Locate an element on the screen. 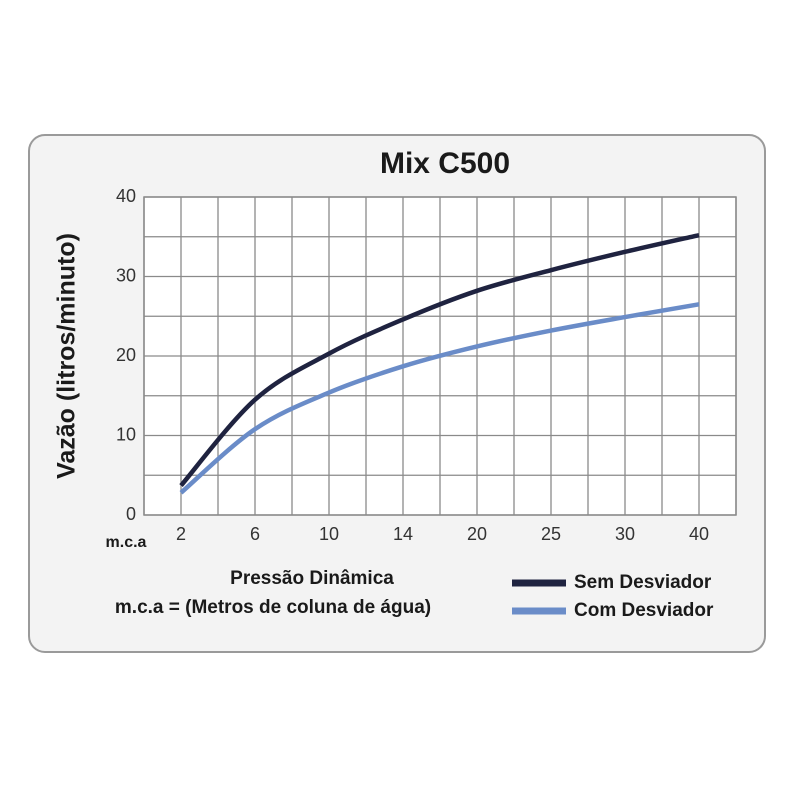 This screenshot has height=800, width=800. x-tick-label: 6 is located at coordinates (255, 534).